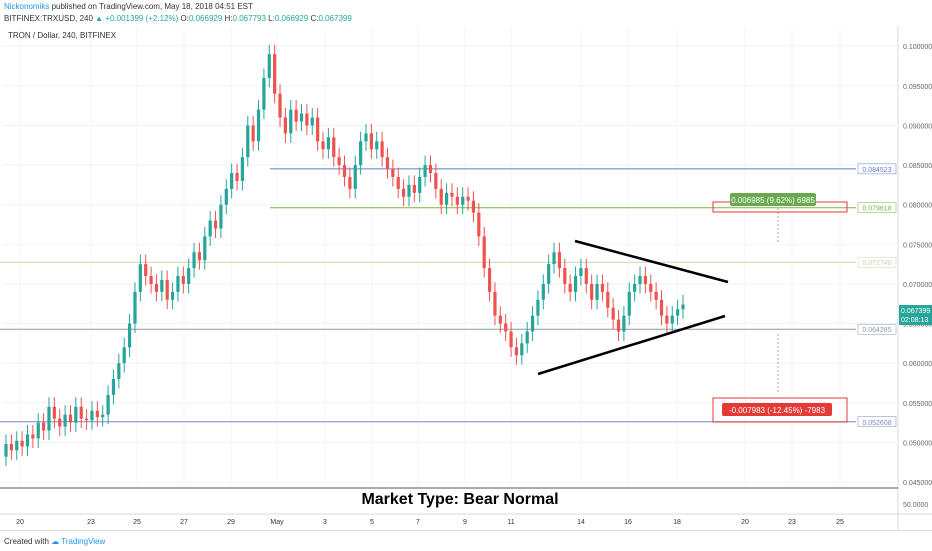 The image size is (932, 551). Describe the element at coordinates (915, 311) in the screenshot. I see `last-price-label: 0.067399` at that location.